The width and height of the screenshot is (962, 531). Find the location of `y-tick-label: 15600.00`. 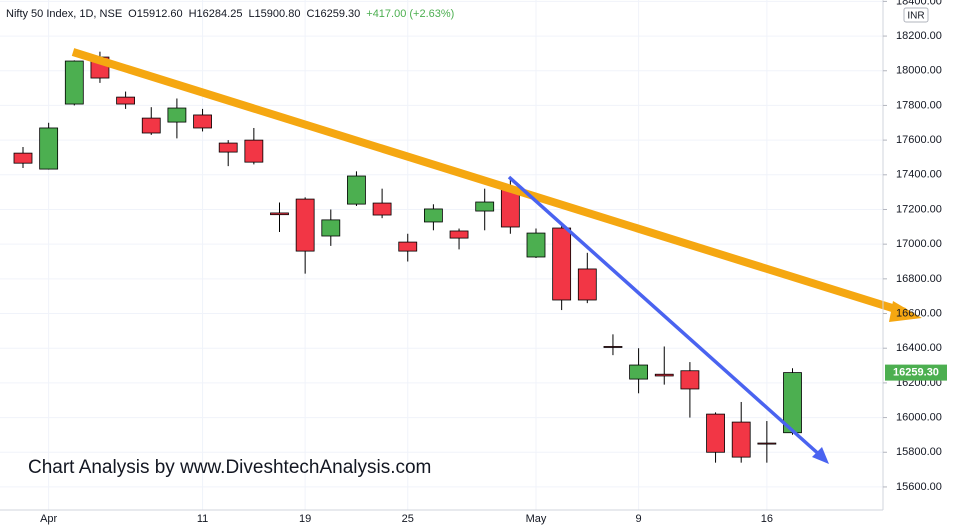

y-tick-label: 15600.00 is located at coordinates (919, 487).